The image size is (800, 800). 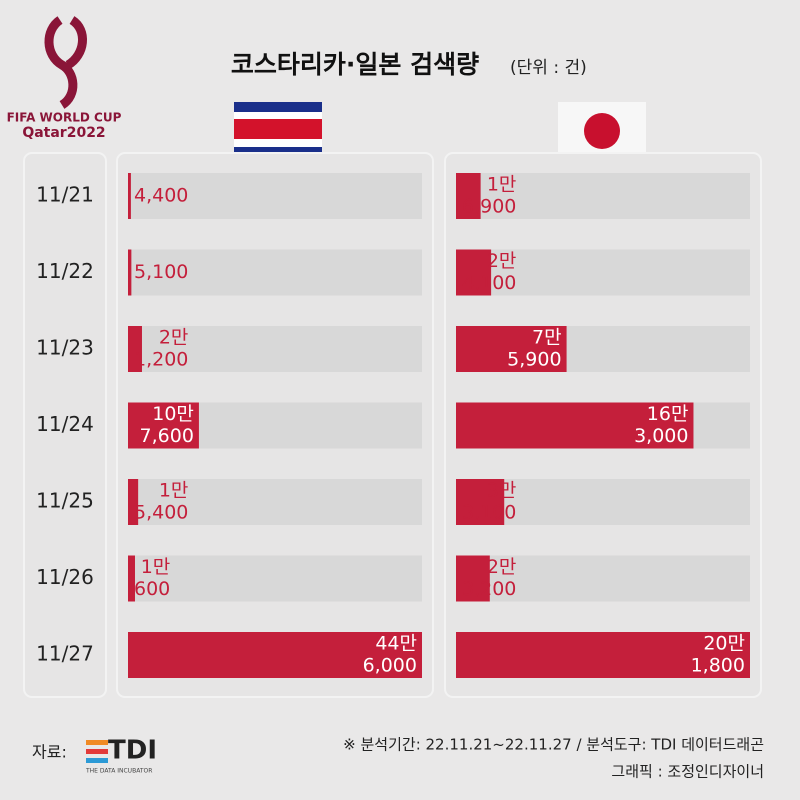 I want to click on value-label: 5,400, so click(x=161, y=513).